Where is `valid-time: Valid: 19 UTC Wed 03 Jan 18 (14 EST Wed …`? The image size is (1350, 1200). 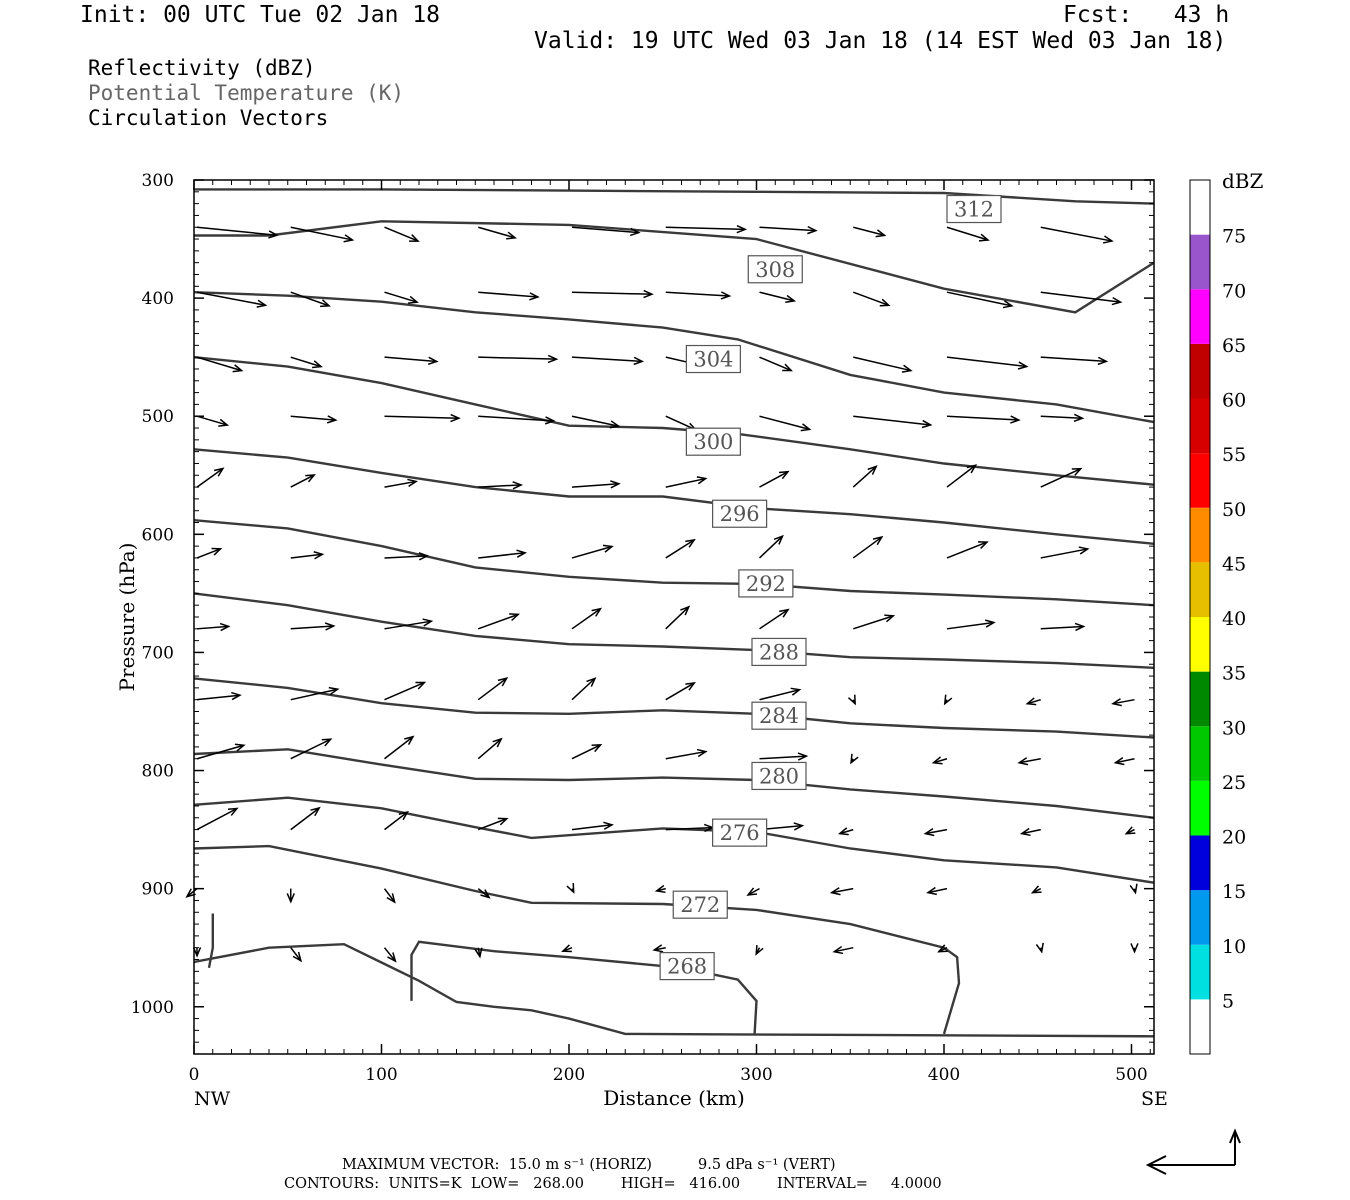 valid-time: Valid: 19 UTC Wed 03 Jan 18 (14 EST Wed … is located at coordinates (880, 41).